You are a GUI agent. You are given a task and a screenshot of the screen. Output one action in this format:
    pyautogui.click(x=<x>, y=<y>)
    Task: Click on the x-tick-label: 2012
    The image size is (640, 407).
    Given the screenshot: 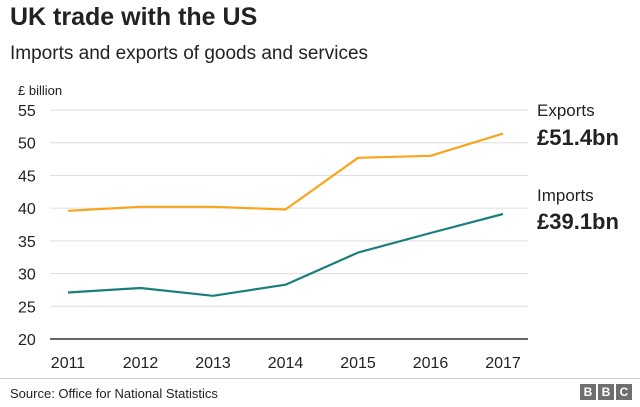 What is the action you would take?
    pyautogui.click(x=141, y=363)
    